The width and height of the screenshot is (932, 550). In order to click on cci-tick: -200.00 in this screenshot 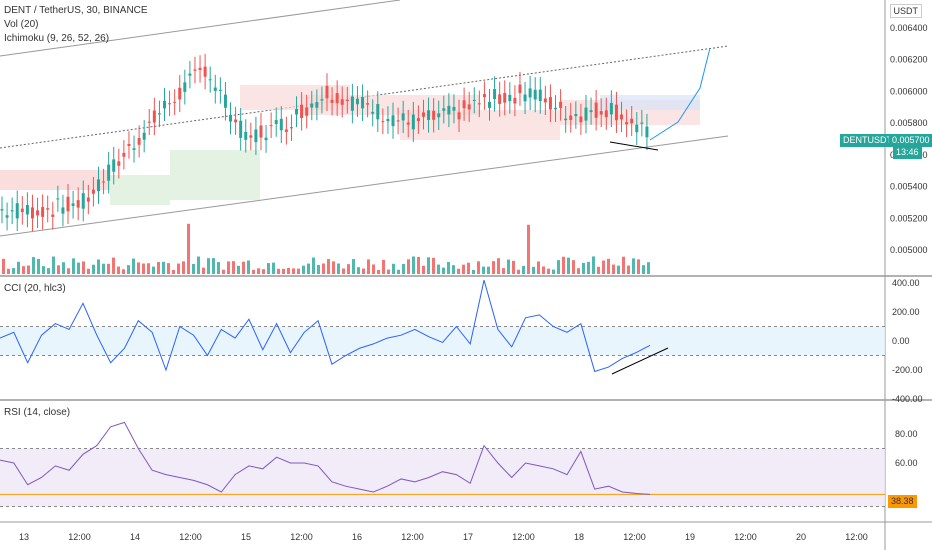, I will do `click(907, 370)`.